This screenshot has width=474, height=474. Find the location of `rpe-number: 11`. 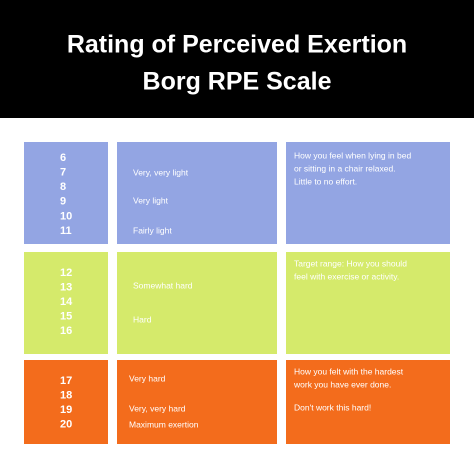

rpe-number: 11 is located at coordinates (66, 231).